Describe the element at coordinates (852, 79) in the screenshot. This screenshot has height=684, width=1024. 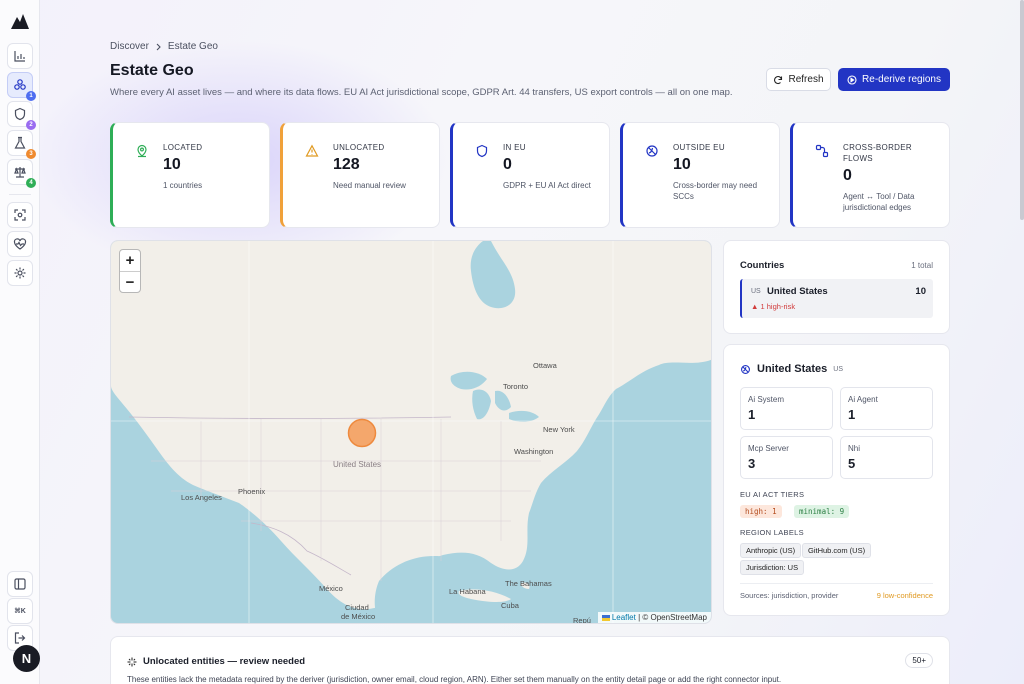
I see `play-circle-icon` at that location.